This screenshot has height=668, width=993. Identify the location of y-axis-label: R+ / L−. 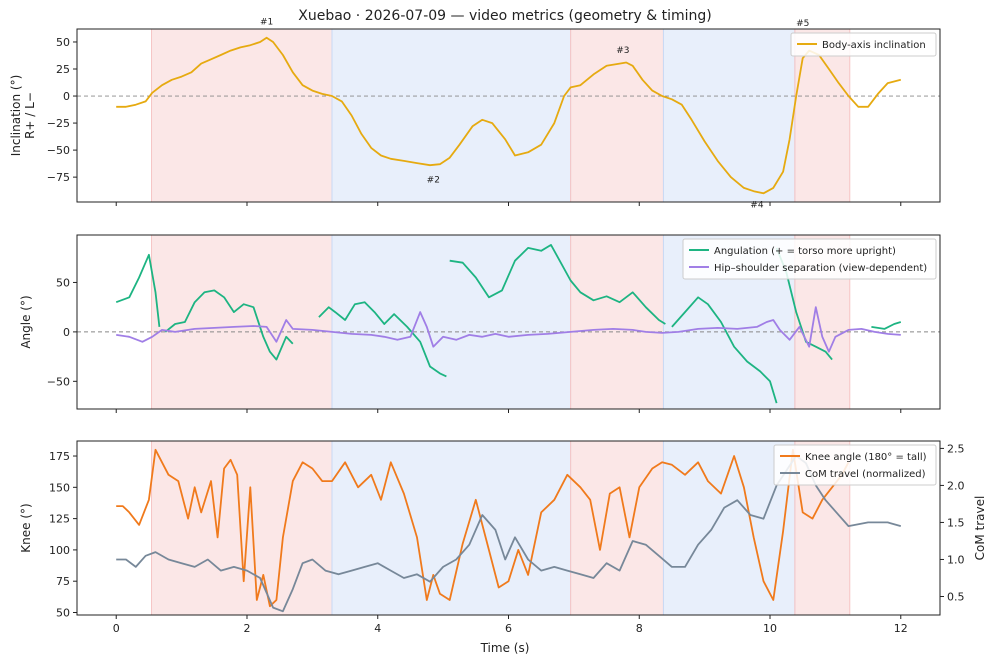
(30, 115).